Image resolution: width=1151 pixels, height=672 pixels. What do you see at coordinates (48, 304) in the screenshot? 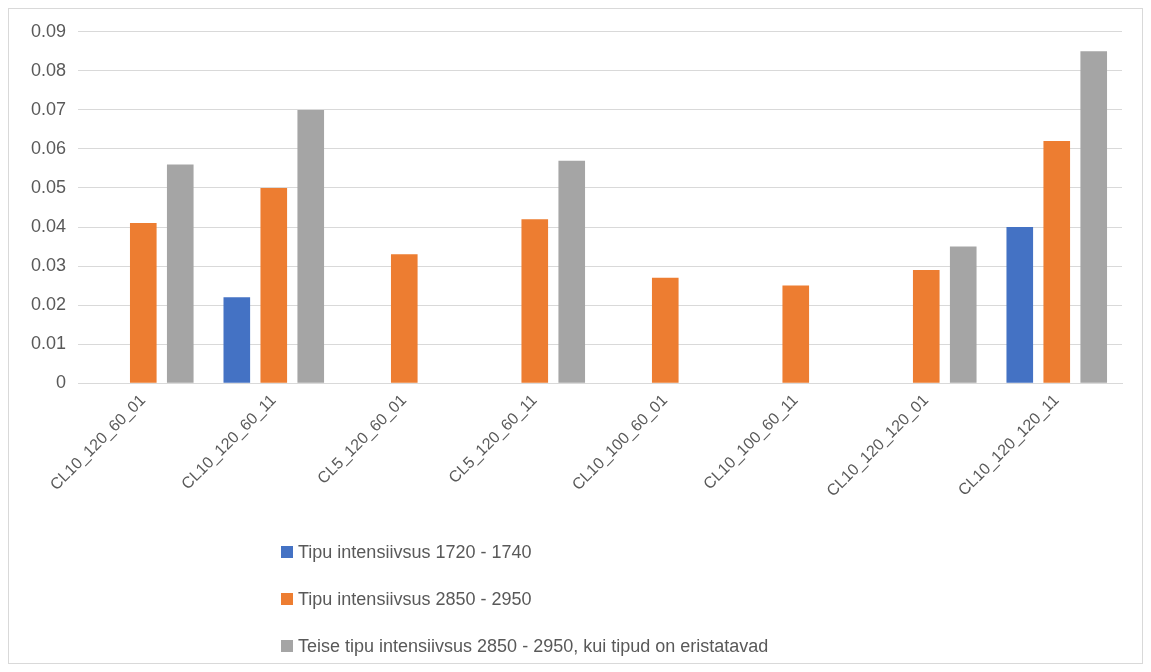
I see `y-tick-label: 0.02` at bounding box center [48, 304].